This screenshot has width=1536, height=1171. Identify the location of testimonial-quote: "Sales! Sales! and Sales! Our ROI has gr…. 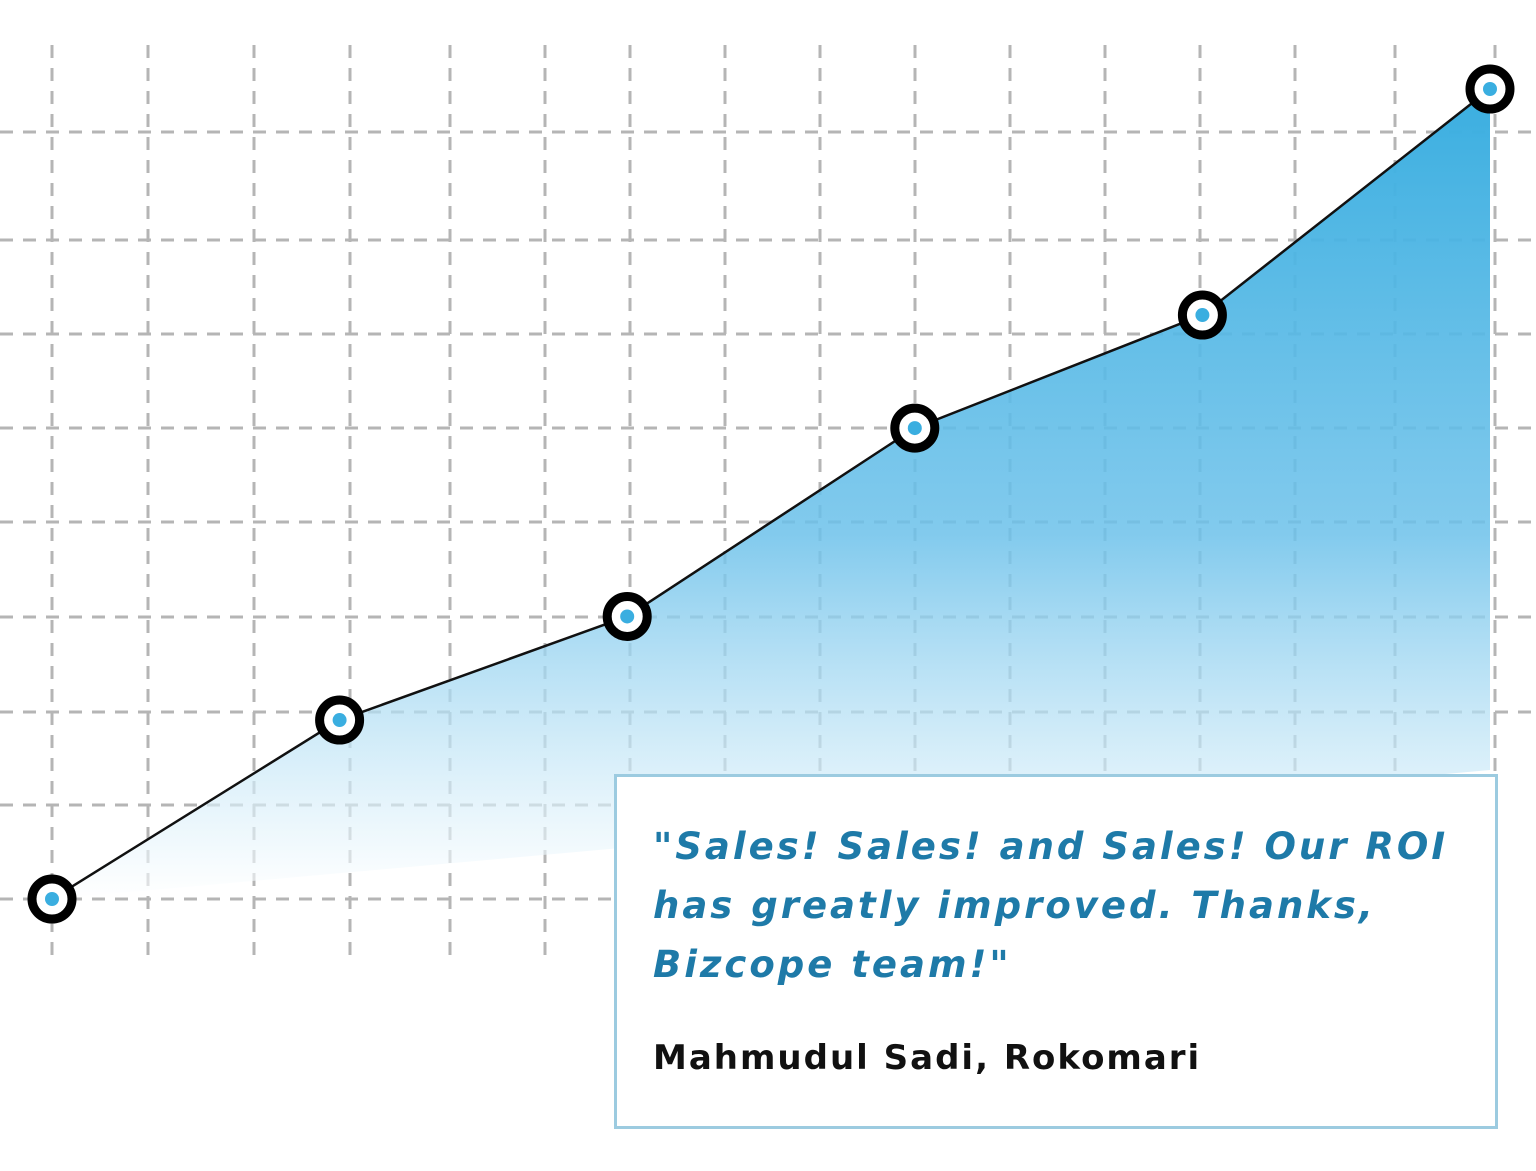
(1051, 905).